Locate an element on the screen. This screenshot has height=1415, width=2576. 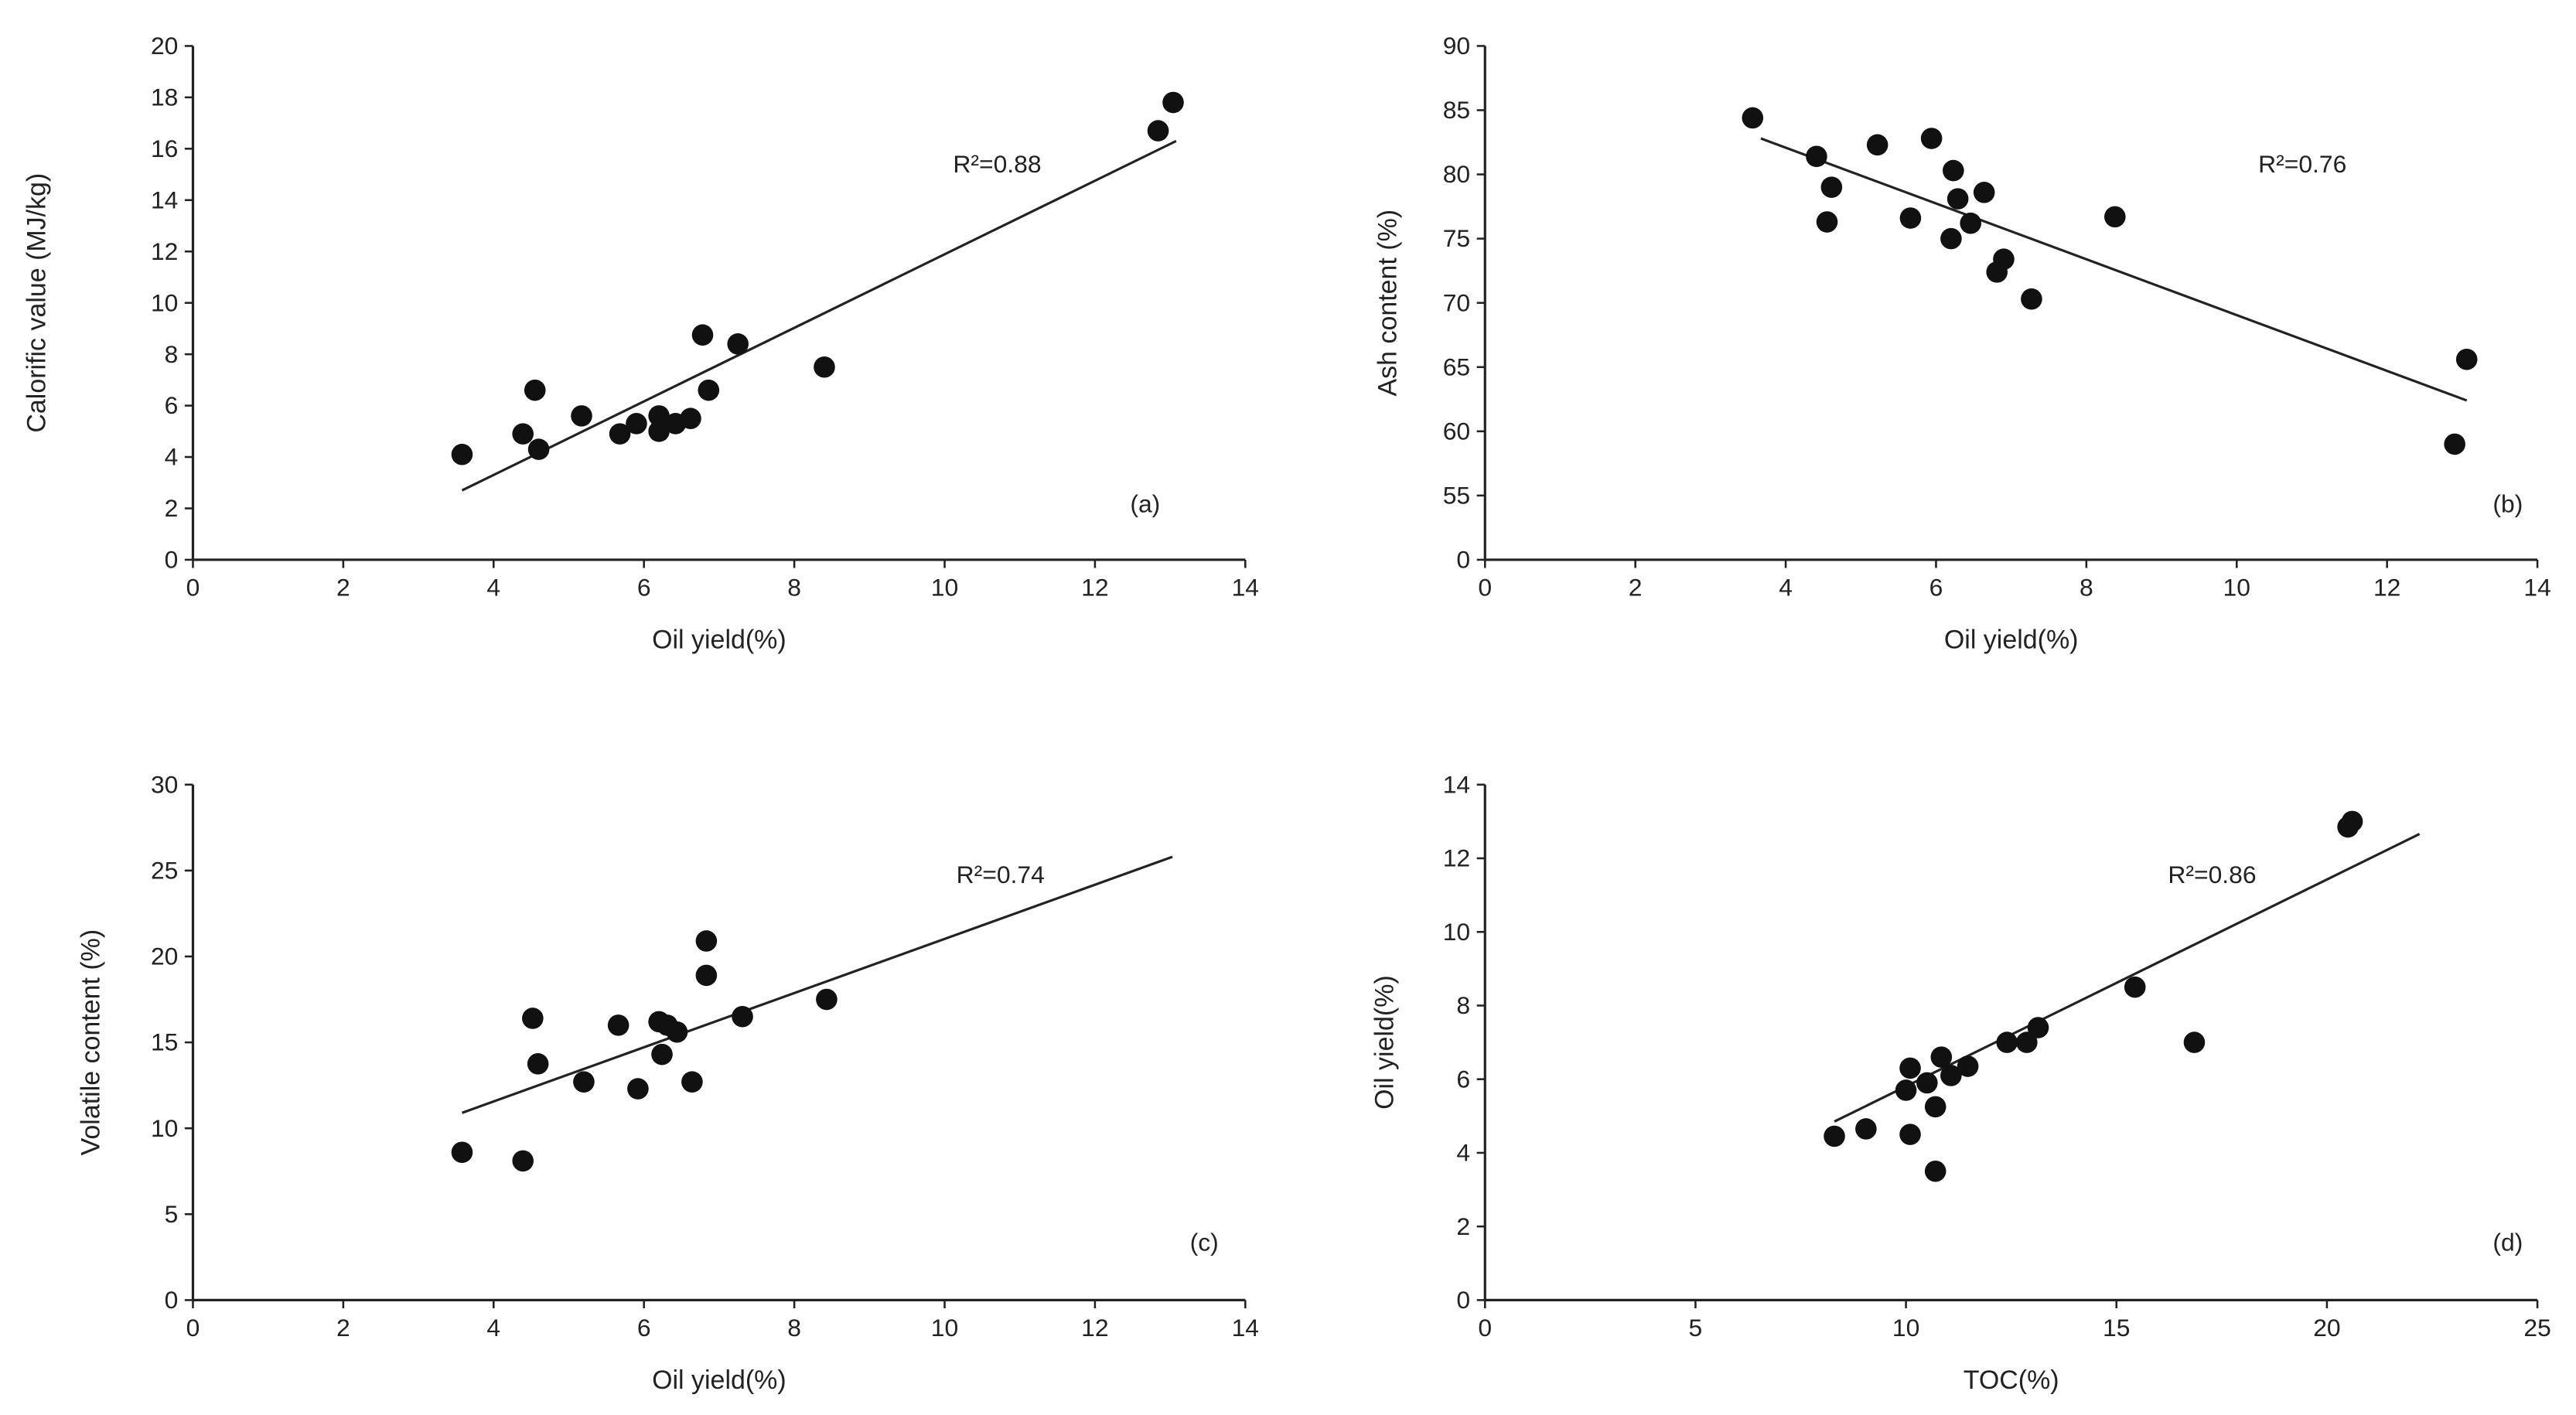
y-tick-label: 5 is located at coordinates (172, 1214).